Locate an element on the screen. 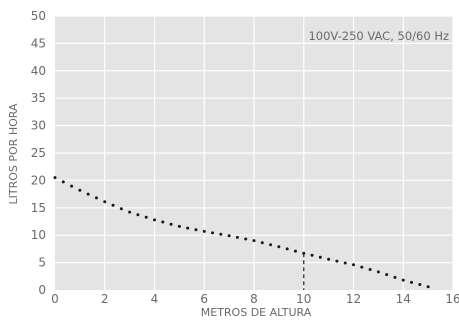 The image size is (459, 322). y-tick-label: 35 is located at coordinates (38, 98).